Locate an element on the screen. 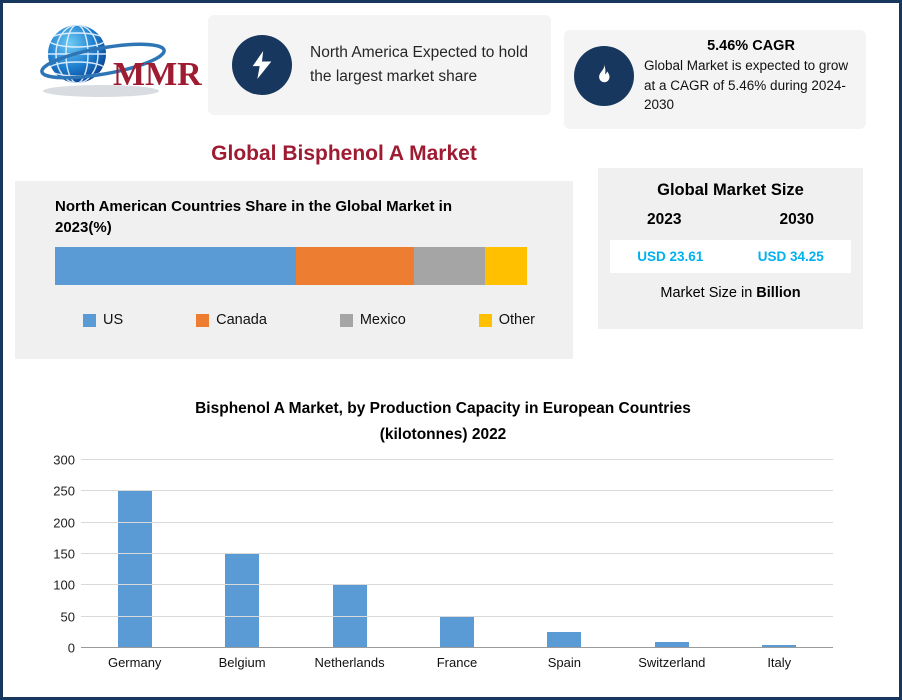 The image size is (902, 700). bar-switzerland is located at coordinates (671, 644).